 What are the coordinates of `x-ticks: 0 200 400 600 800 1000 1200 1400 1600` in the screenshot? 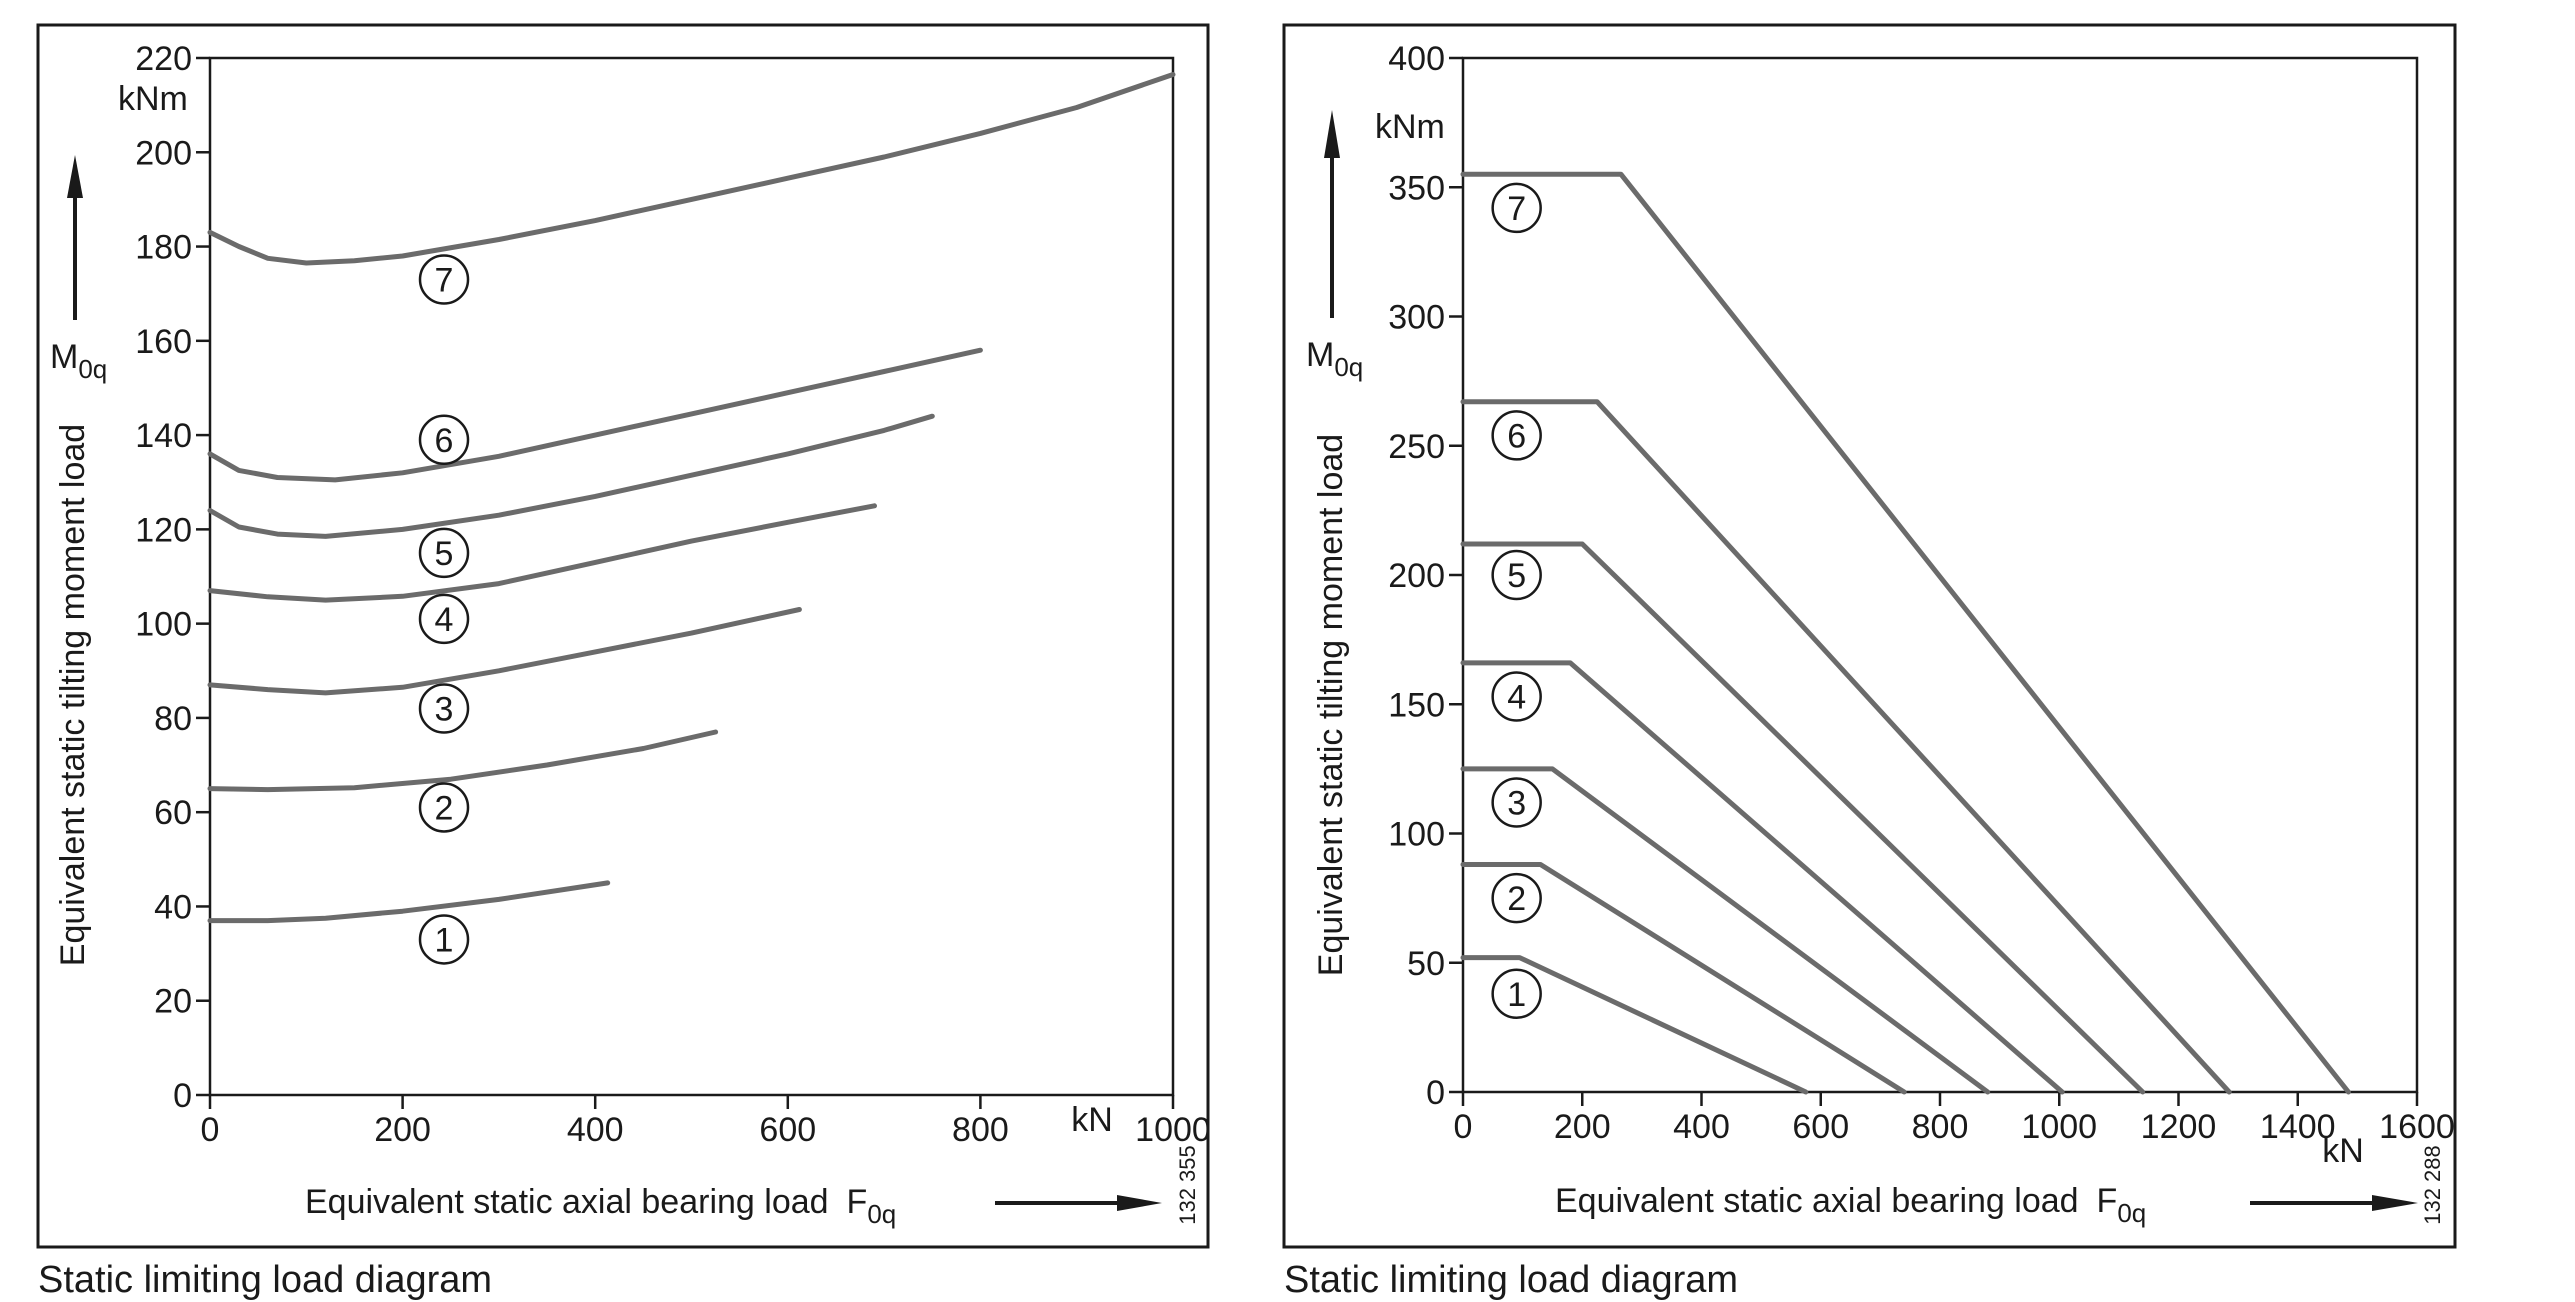 It's located at (1954, 1119).